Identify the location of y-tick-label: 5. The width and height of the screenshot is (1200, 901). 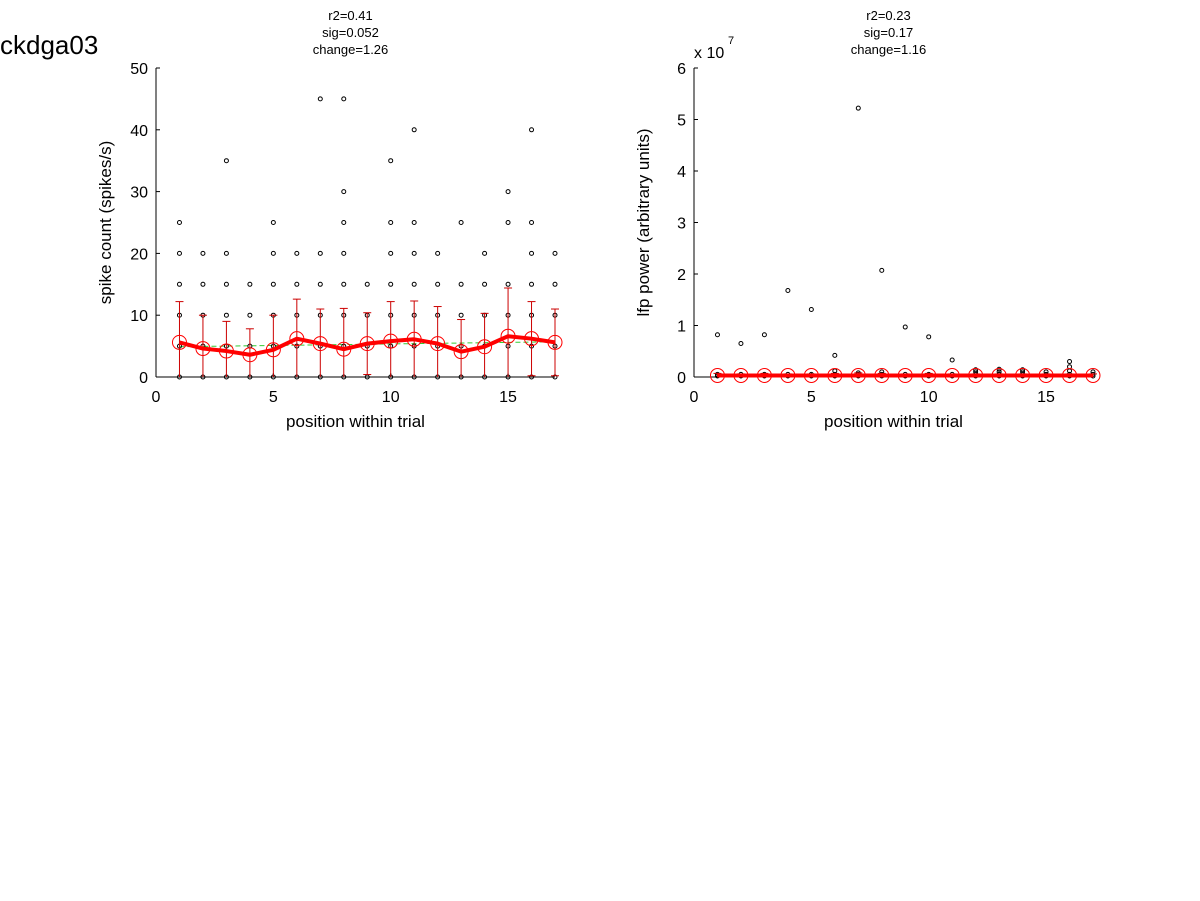
(681, 121).